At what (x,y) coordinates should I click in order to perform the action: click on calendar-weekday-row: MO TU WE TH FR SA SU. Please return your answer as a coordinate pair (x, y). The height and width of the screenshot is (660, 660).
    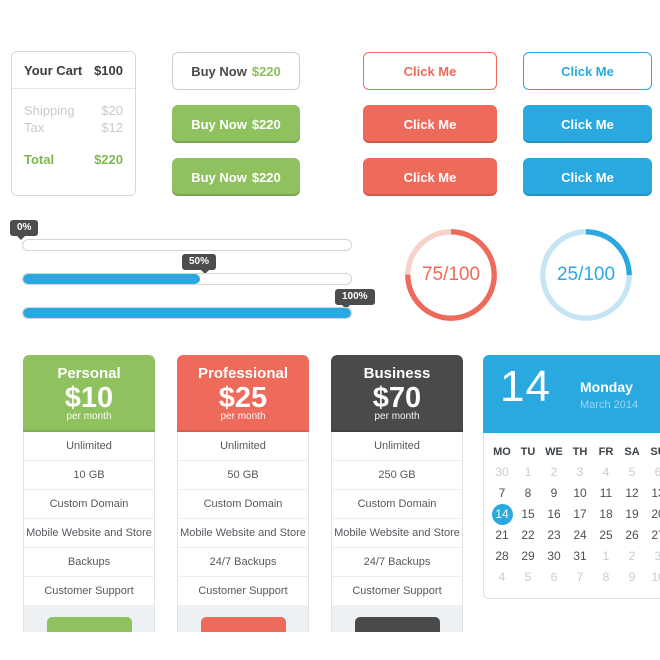
    Looking at the image, I should click on (574, 452).